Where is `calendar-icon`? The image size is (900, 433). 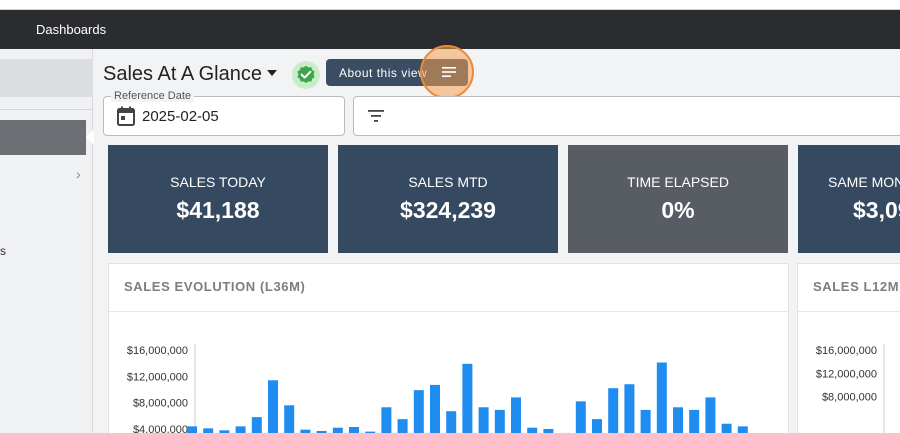 calendar-icon is located at coordinates (126, 116).